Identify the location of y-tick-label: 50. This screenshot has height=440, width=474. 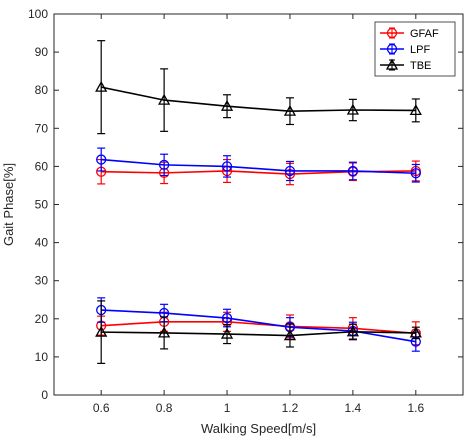
(42, 205).